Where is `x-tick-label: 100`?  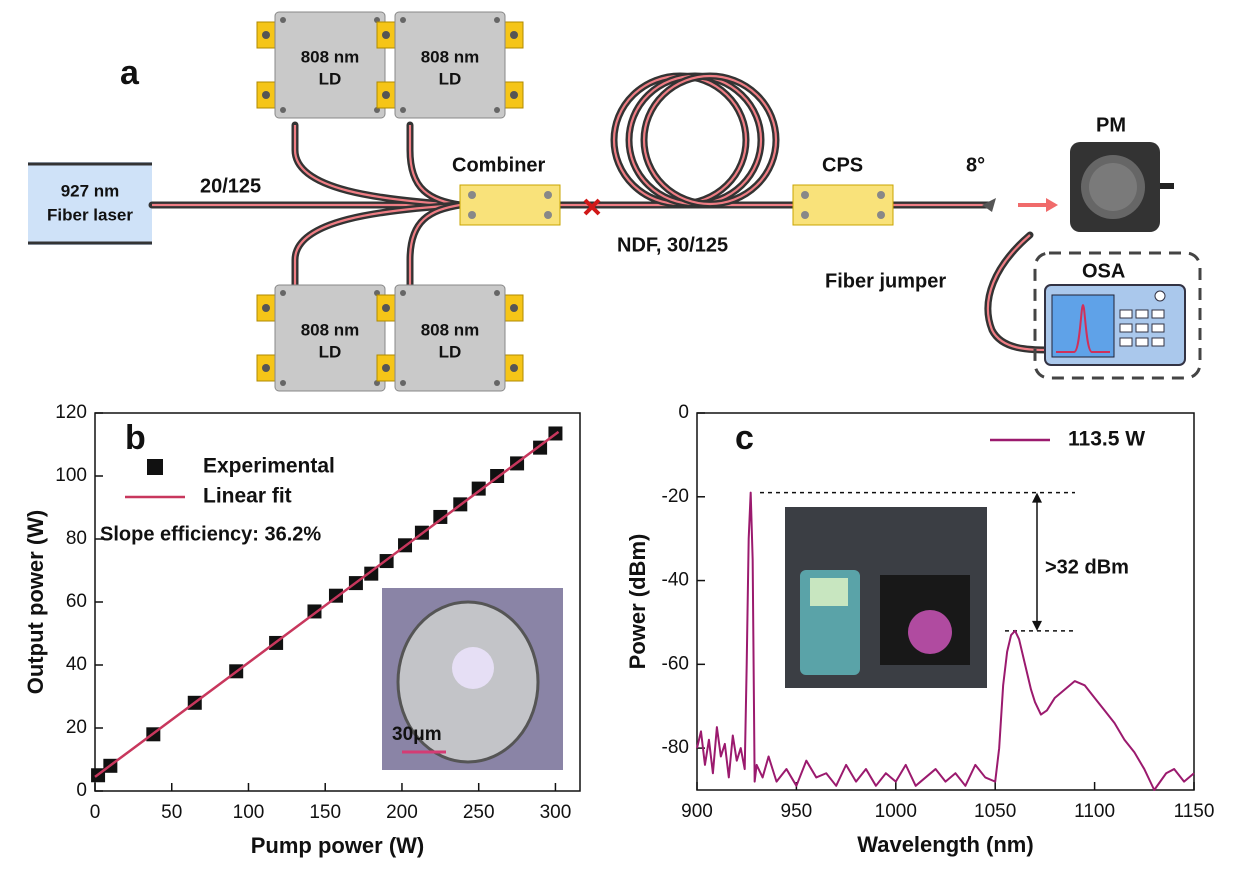
x-tick-label: 100 is located at coordinates (249, 812).